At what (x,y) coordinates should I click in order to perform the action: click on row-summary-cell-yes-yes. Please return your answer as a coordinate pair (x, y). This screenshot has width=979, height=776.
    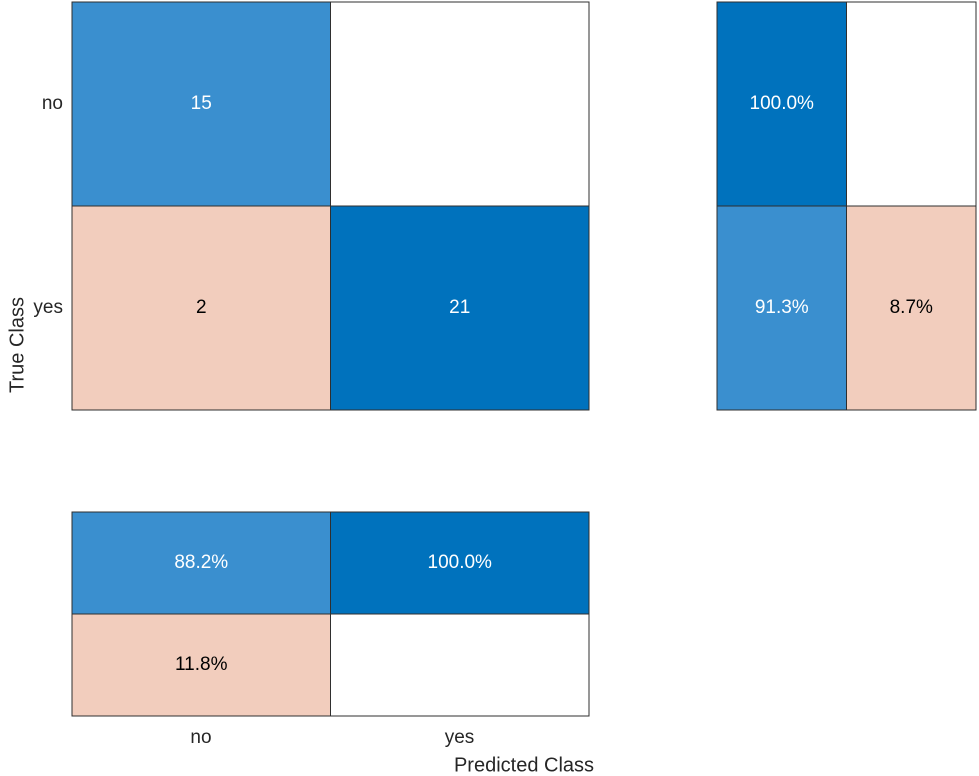
    Looking at the image, I should click on (911, 308).